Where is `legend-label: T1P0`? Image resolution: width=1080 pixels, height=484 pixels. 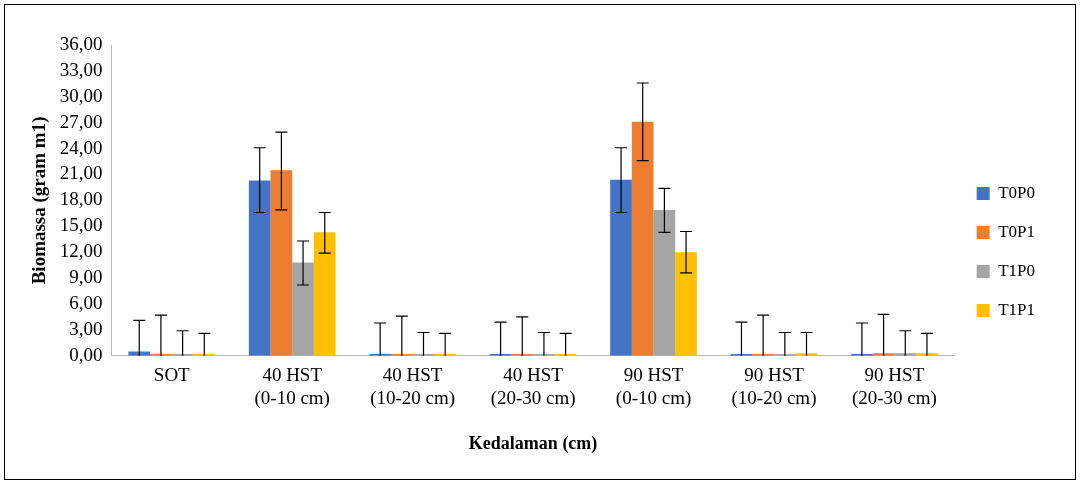 legend-label: T1P0 is located at coordinates (1016, 270).